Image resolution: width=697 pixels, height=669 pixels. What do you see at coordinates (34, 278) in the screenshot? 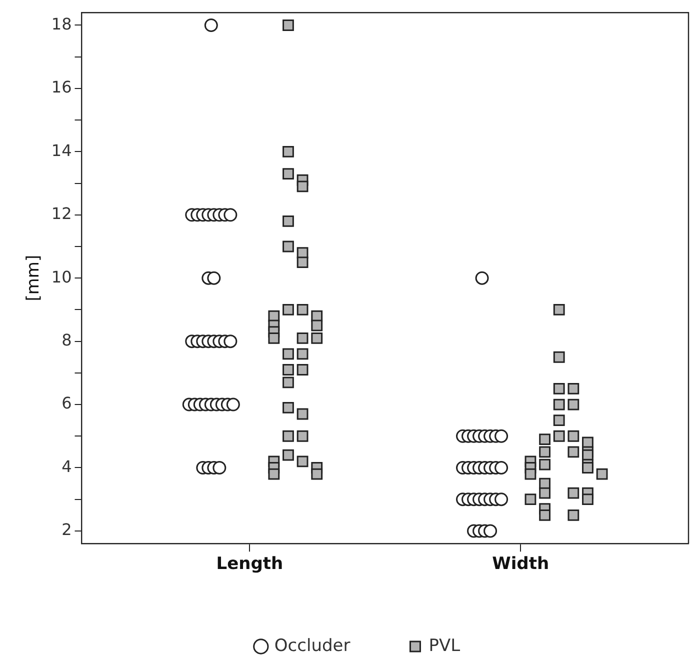
I see `y-axis-title: [mm]` at bounding box center [34, 278].